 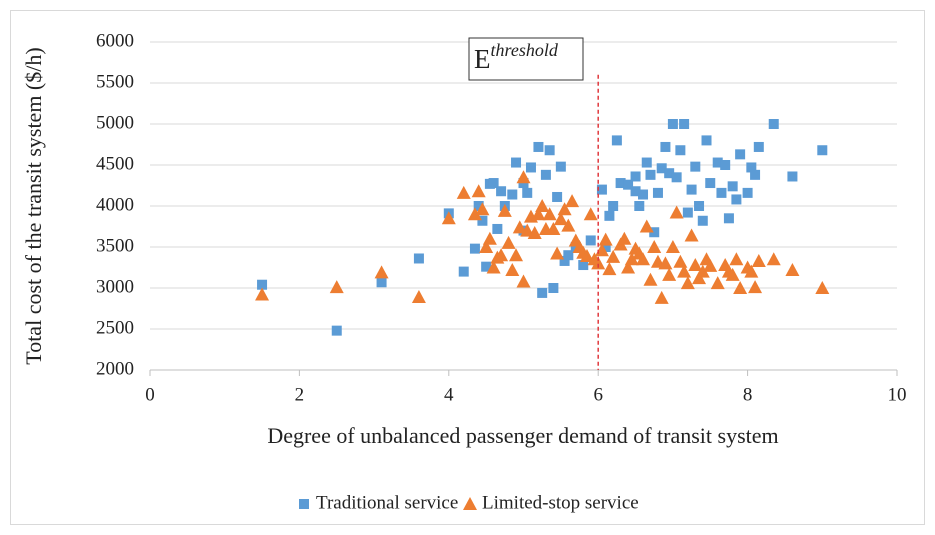 I want to click on y-tick-label: 2500, so click(x=115, y=327).